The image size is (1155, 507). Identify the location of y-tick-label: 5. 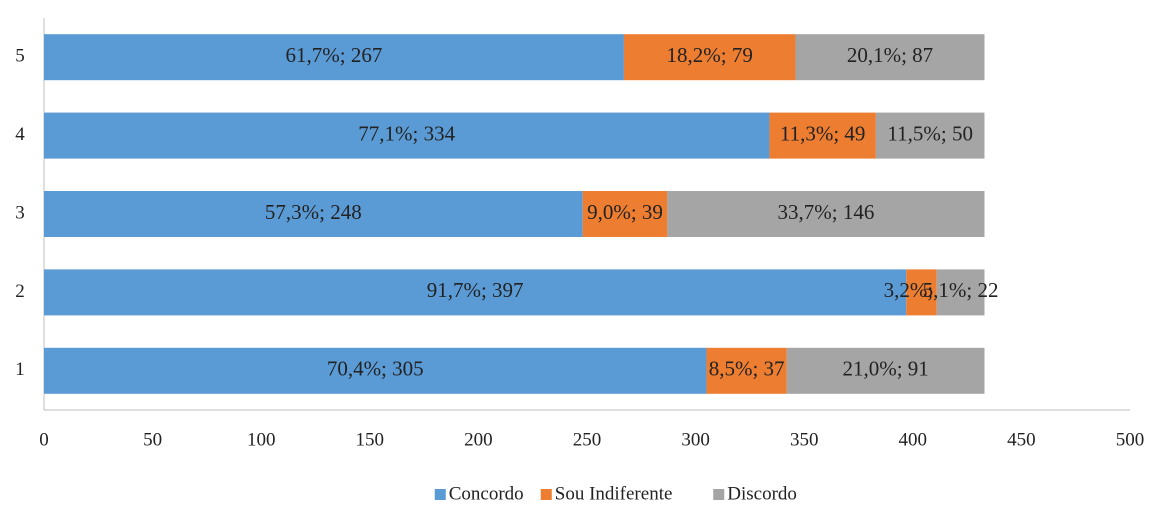
(20, 56).